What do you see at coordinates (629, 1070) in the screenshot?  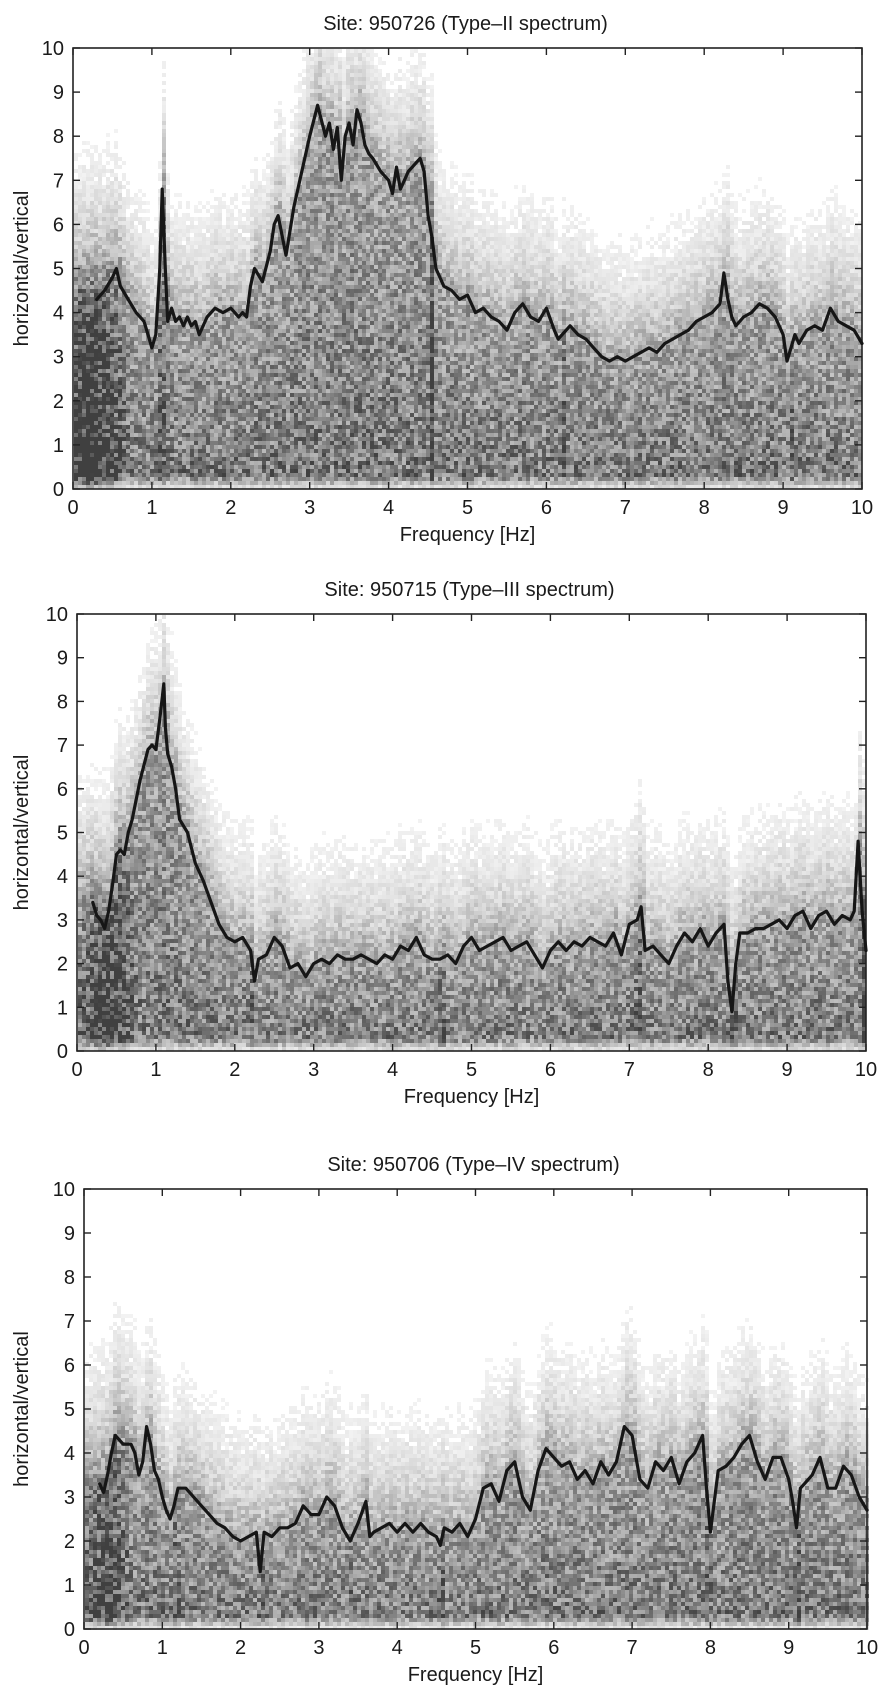 I see `x-tick-label: 7` at bounding box center [629, 1070].